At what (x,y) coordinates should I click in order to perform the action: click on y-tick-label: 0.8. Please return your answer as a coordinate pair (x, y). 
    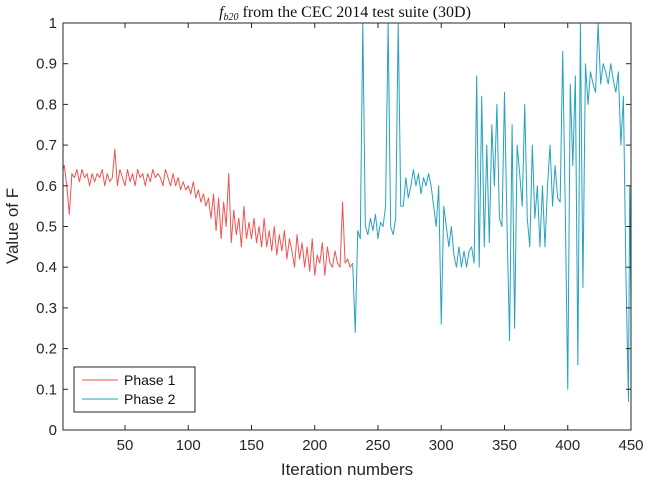
    Looking at the image, I should click on (46, 104).